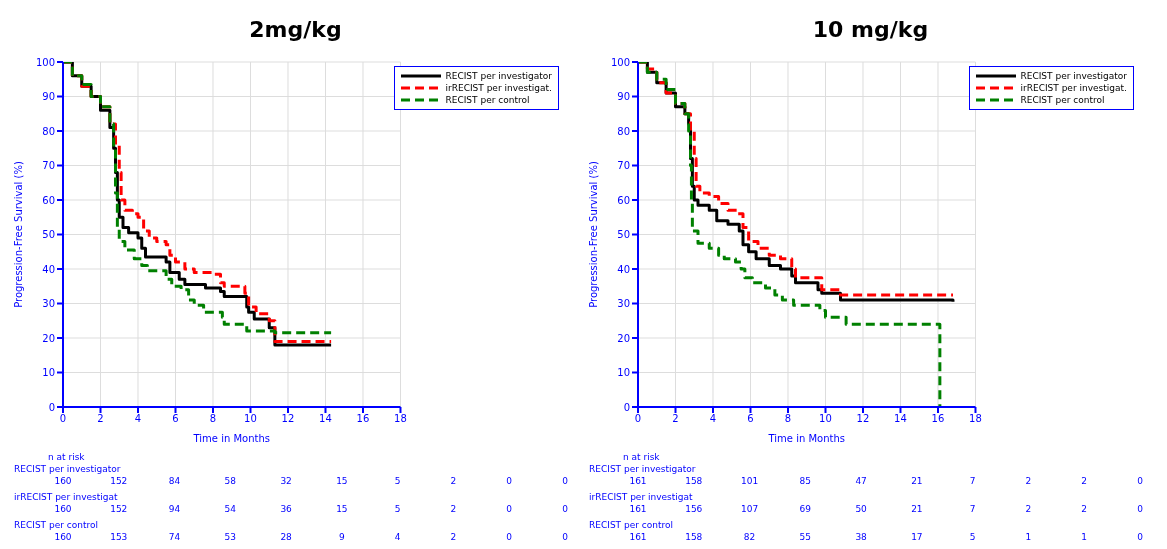 The width and height of the screenshot is (1167, 549). Describe the element at coordinates (311, 481) in the screenshot. I see `text: 160 152 84 58 32 15 5 2 0 0` at that location.